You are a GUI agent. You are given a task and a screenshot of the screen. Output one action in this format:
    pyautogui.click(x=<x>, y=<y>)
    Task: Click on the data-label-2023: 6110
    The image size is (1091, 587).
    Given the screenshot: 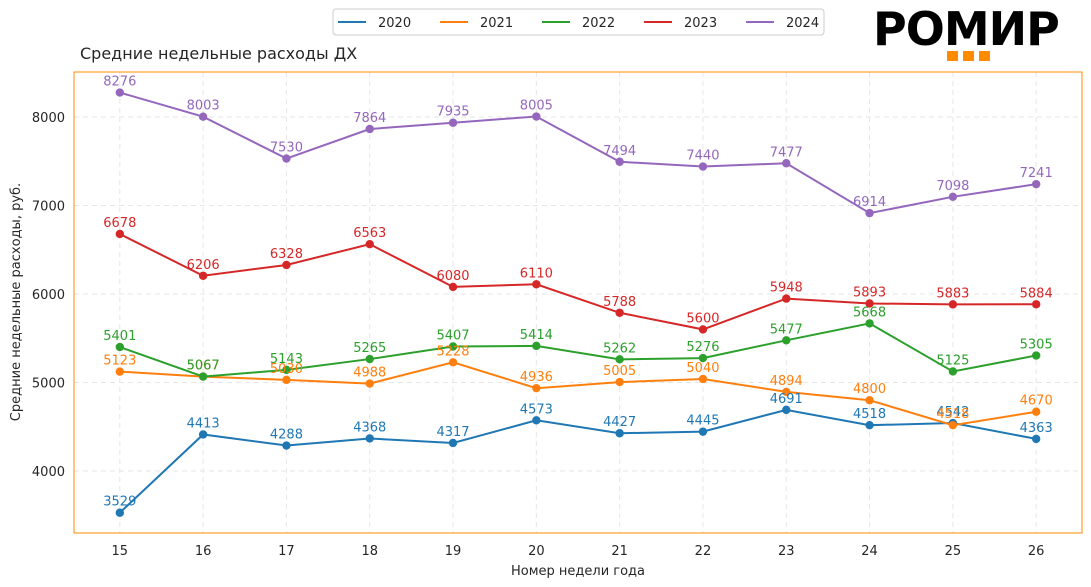 What is the action you would take?
    pyautogui.click(x=536, y=273)
    